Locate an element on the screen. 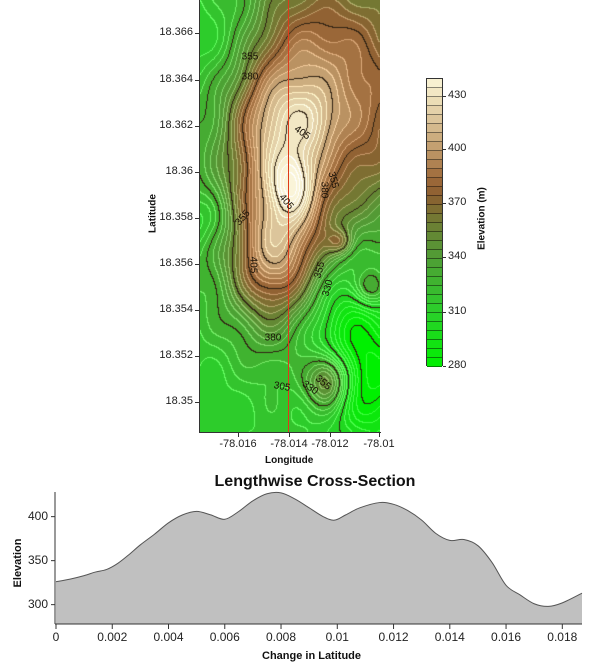  map-y-tick-label: 18.362 is located at coordinates (176, 125).